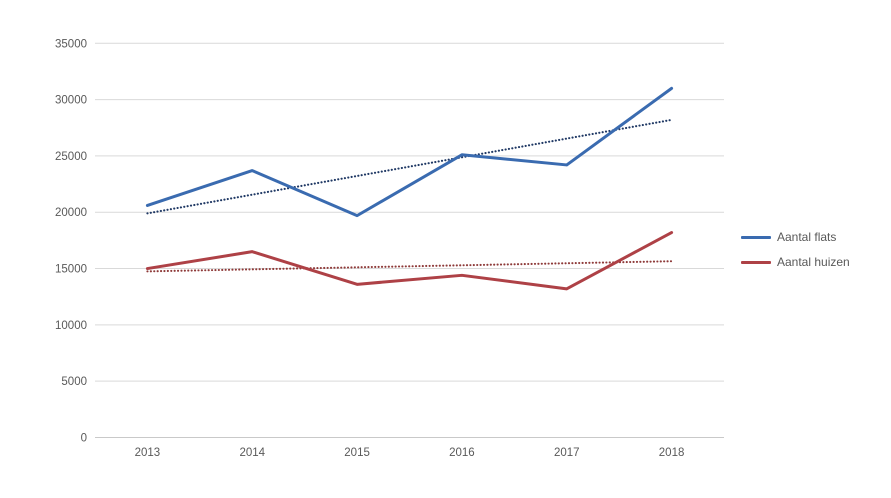 This screenshot has width=891, height=498. I want to click on legend: Aantal flats Aantal huizen, so click(795, 252).